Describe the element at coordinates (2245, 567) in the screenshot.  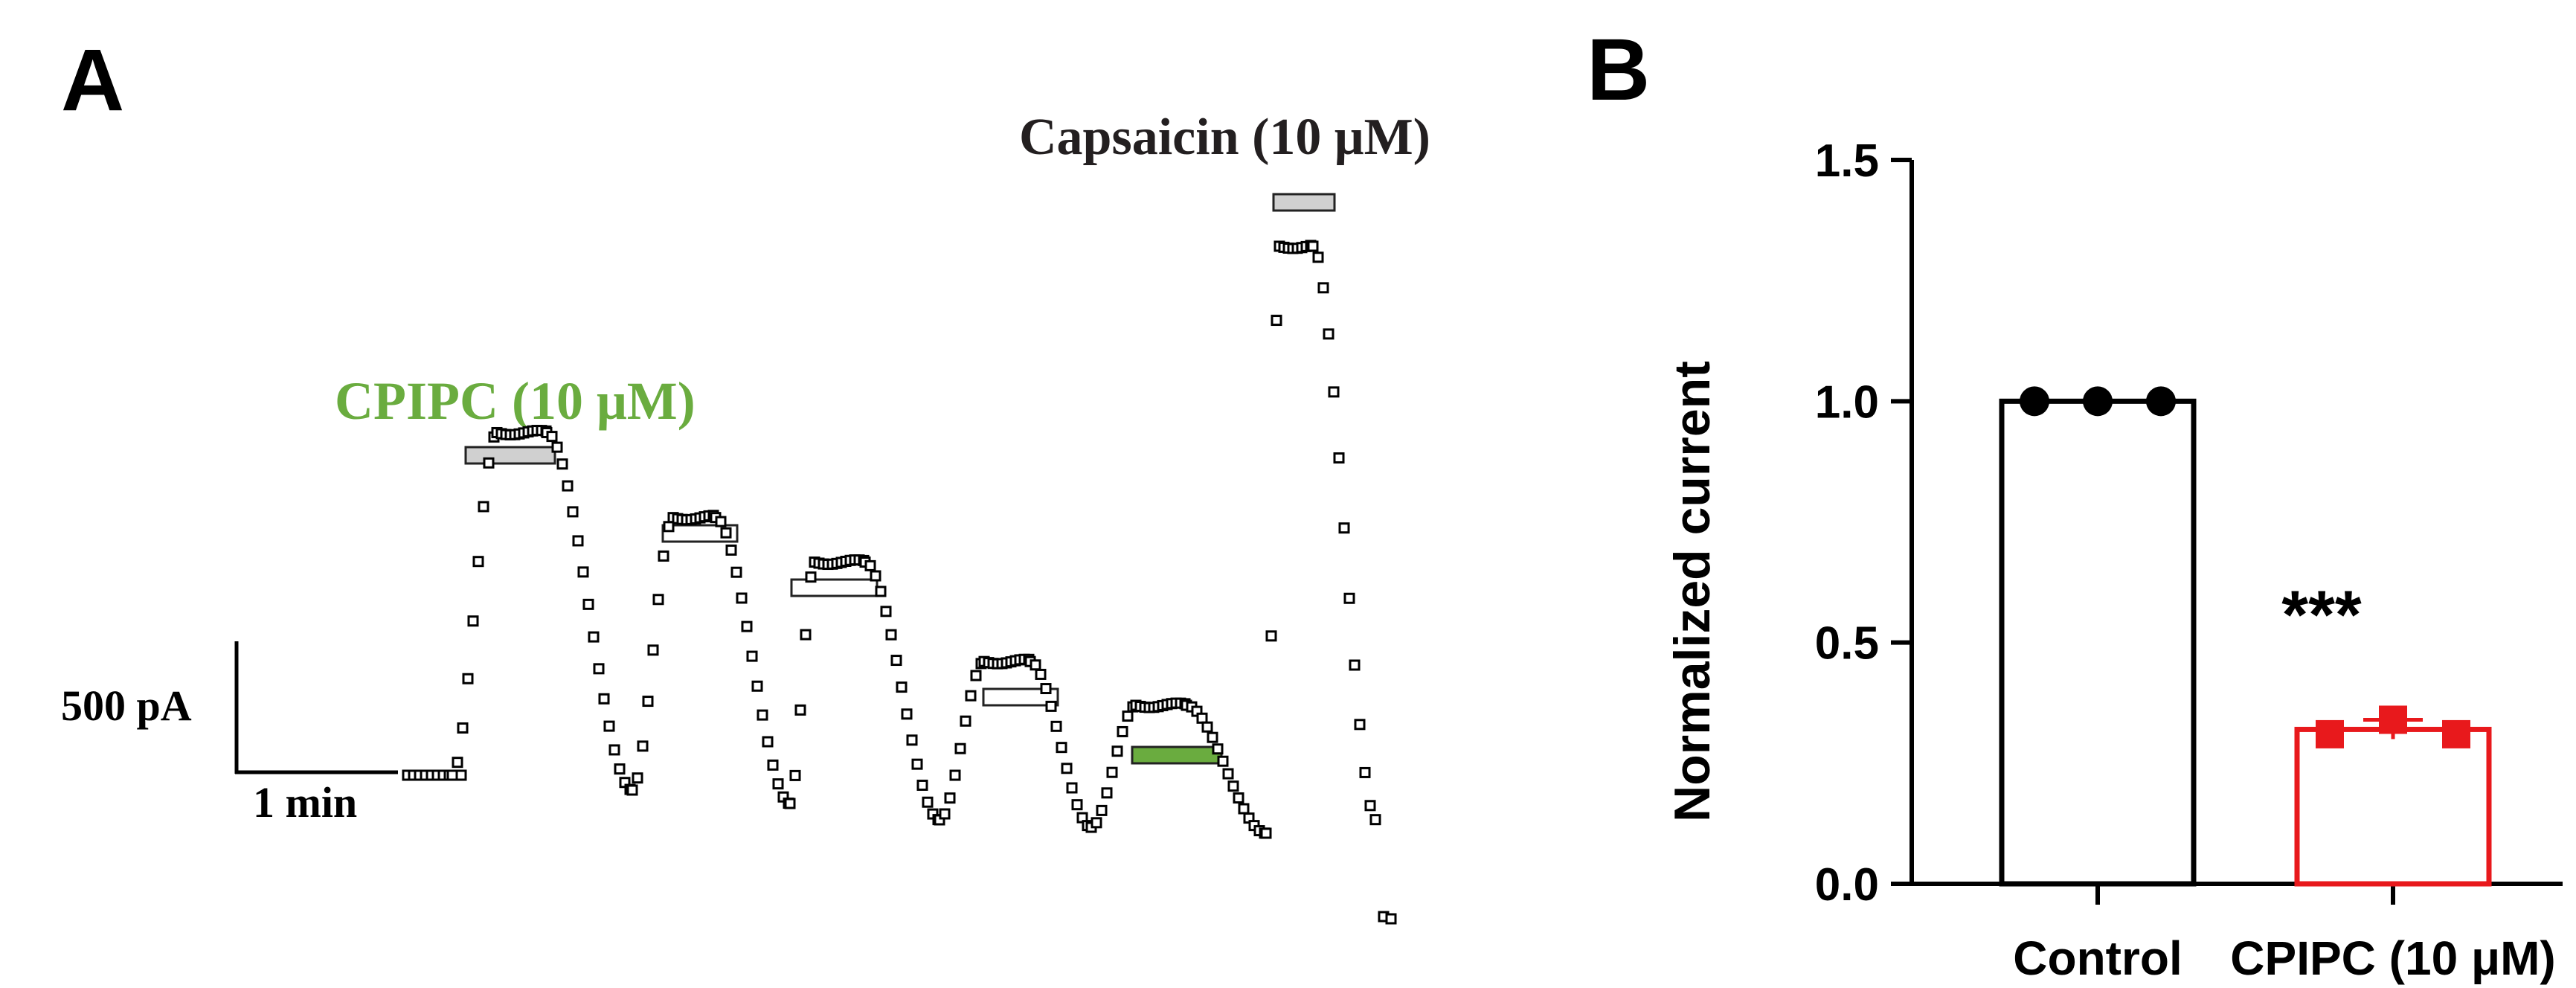
I see `data-points` at that location.